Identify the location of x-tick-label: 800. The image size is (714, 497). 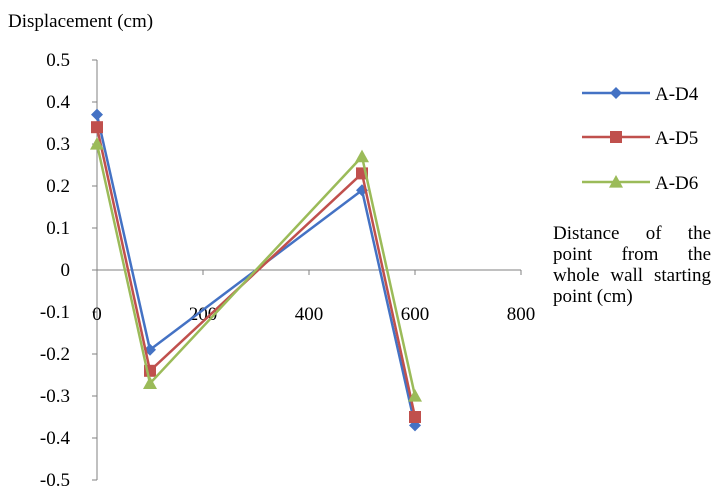
(521, 314).